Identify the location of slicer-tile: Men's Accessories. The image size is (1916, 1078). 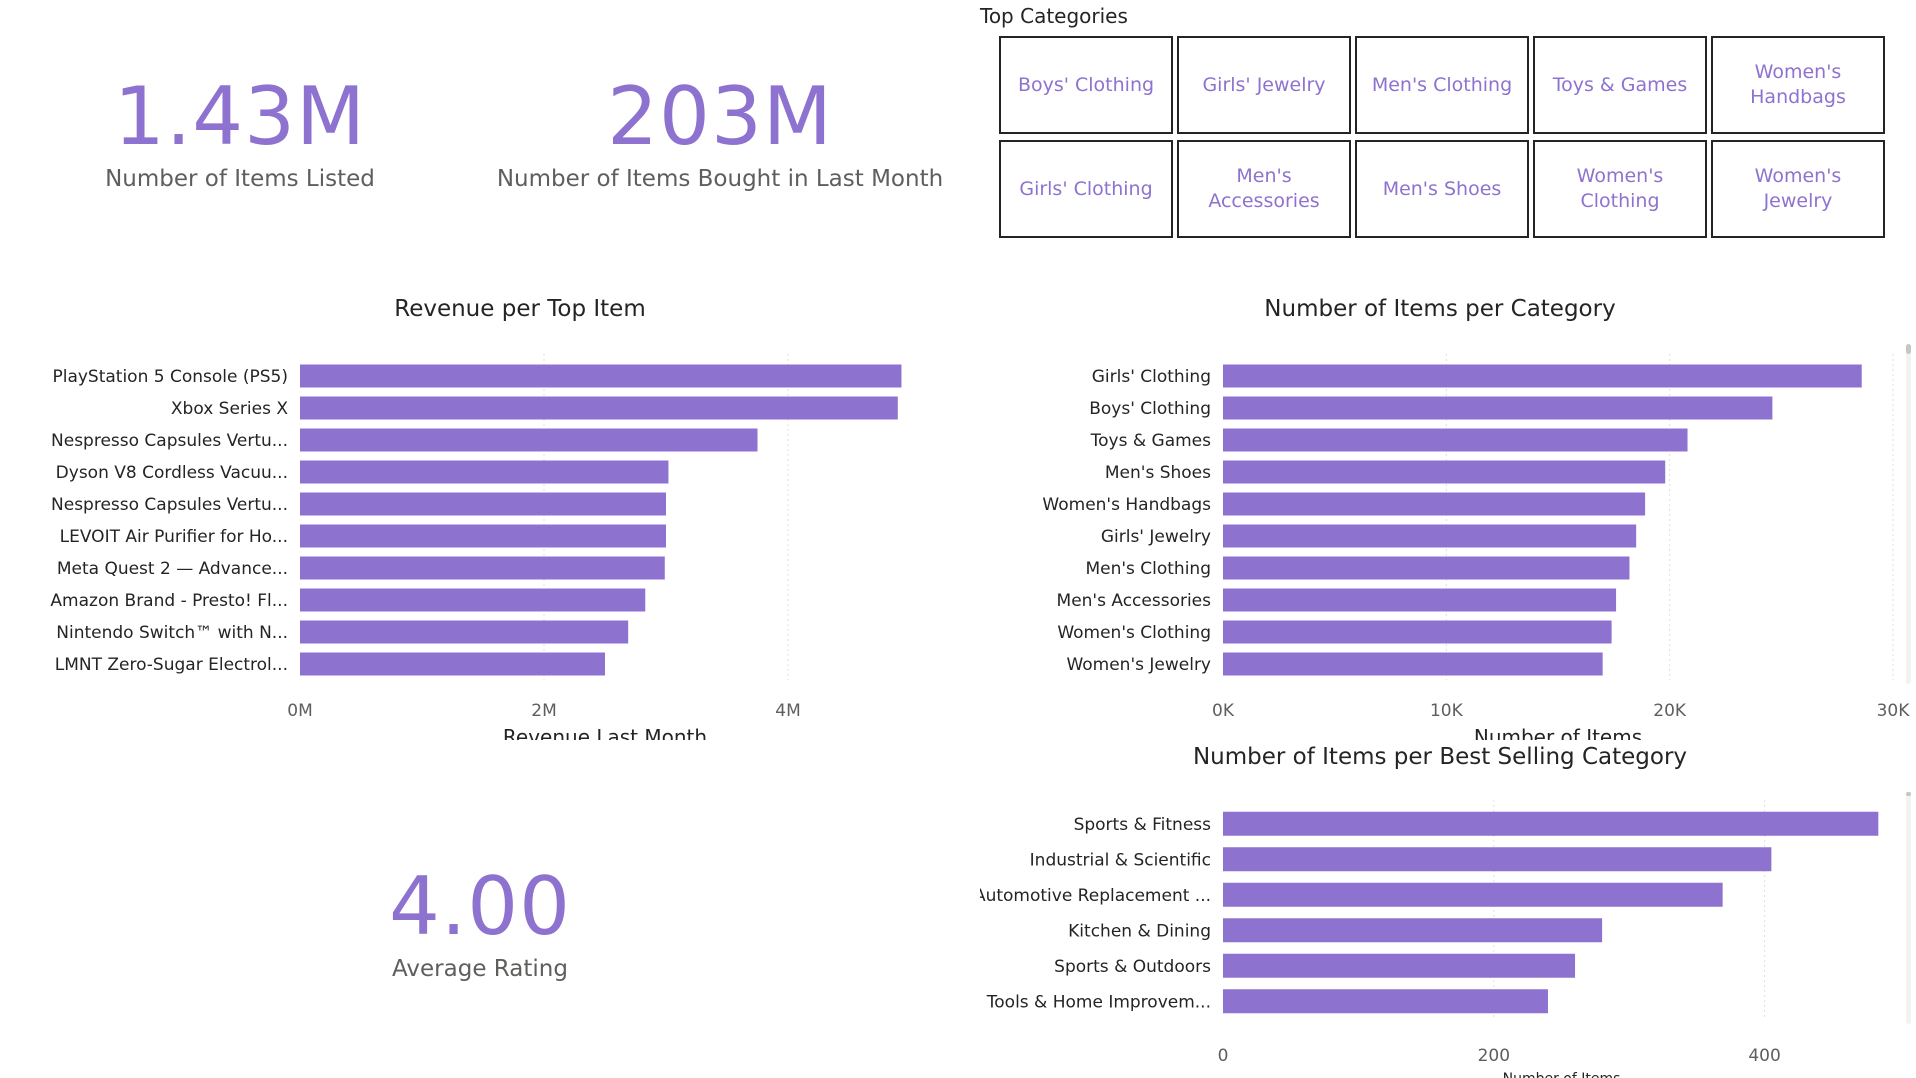
(1264, 189).